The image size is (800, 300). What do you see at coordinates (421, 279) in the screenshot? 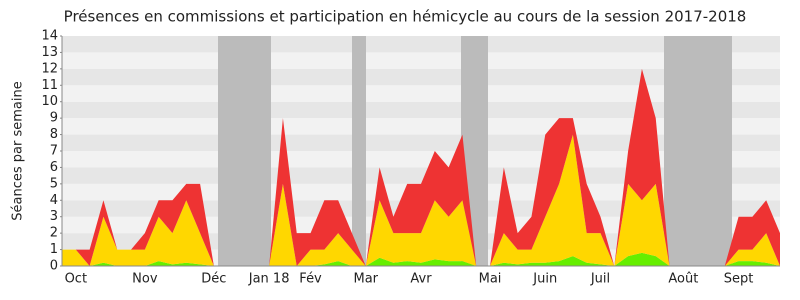
I see `x-tick-label: Avr` at bounding box center [421, 279].